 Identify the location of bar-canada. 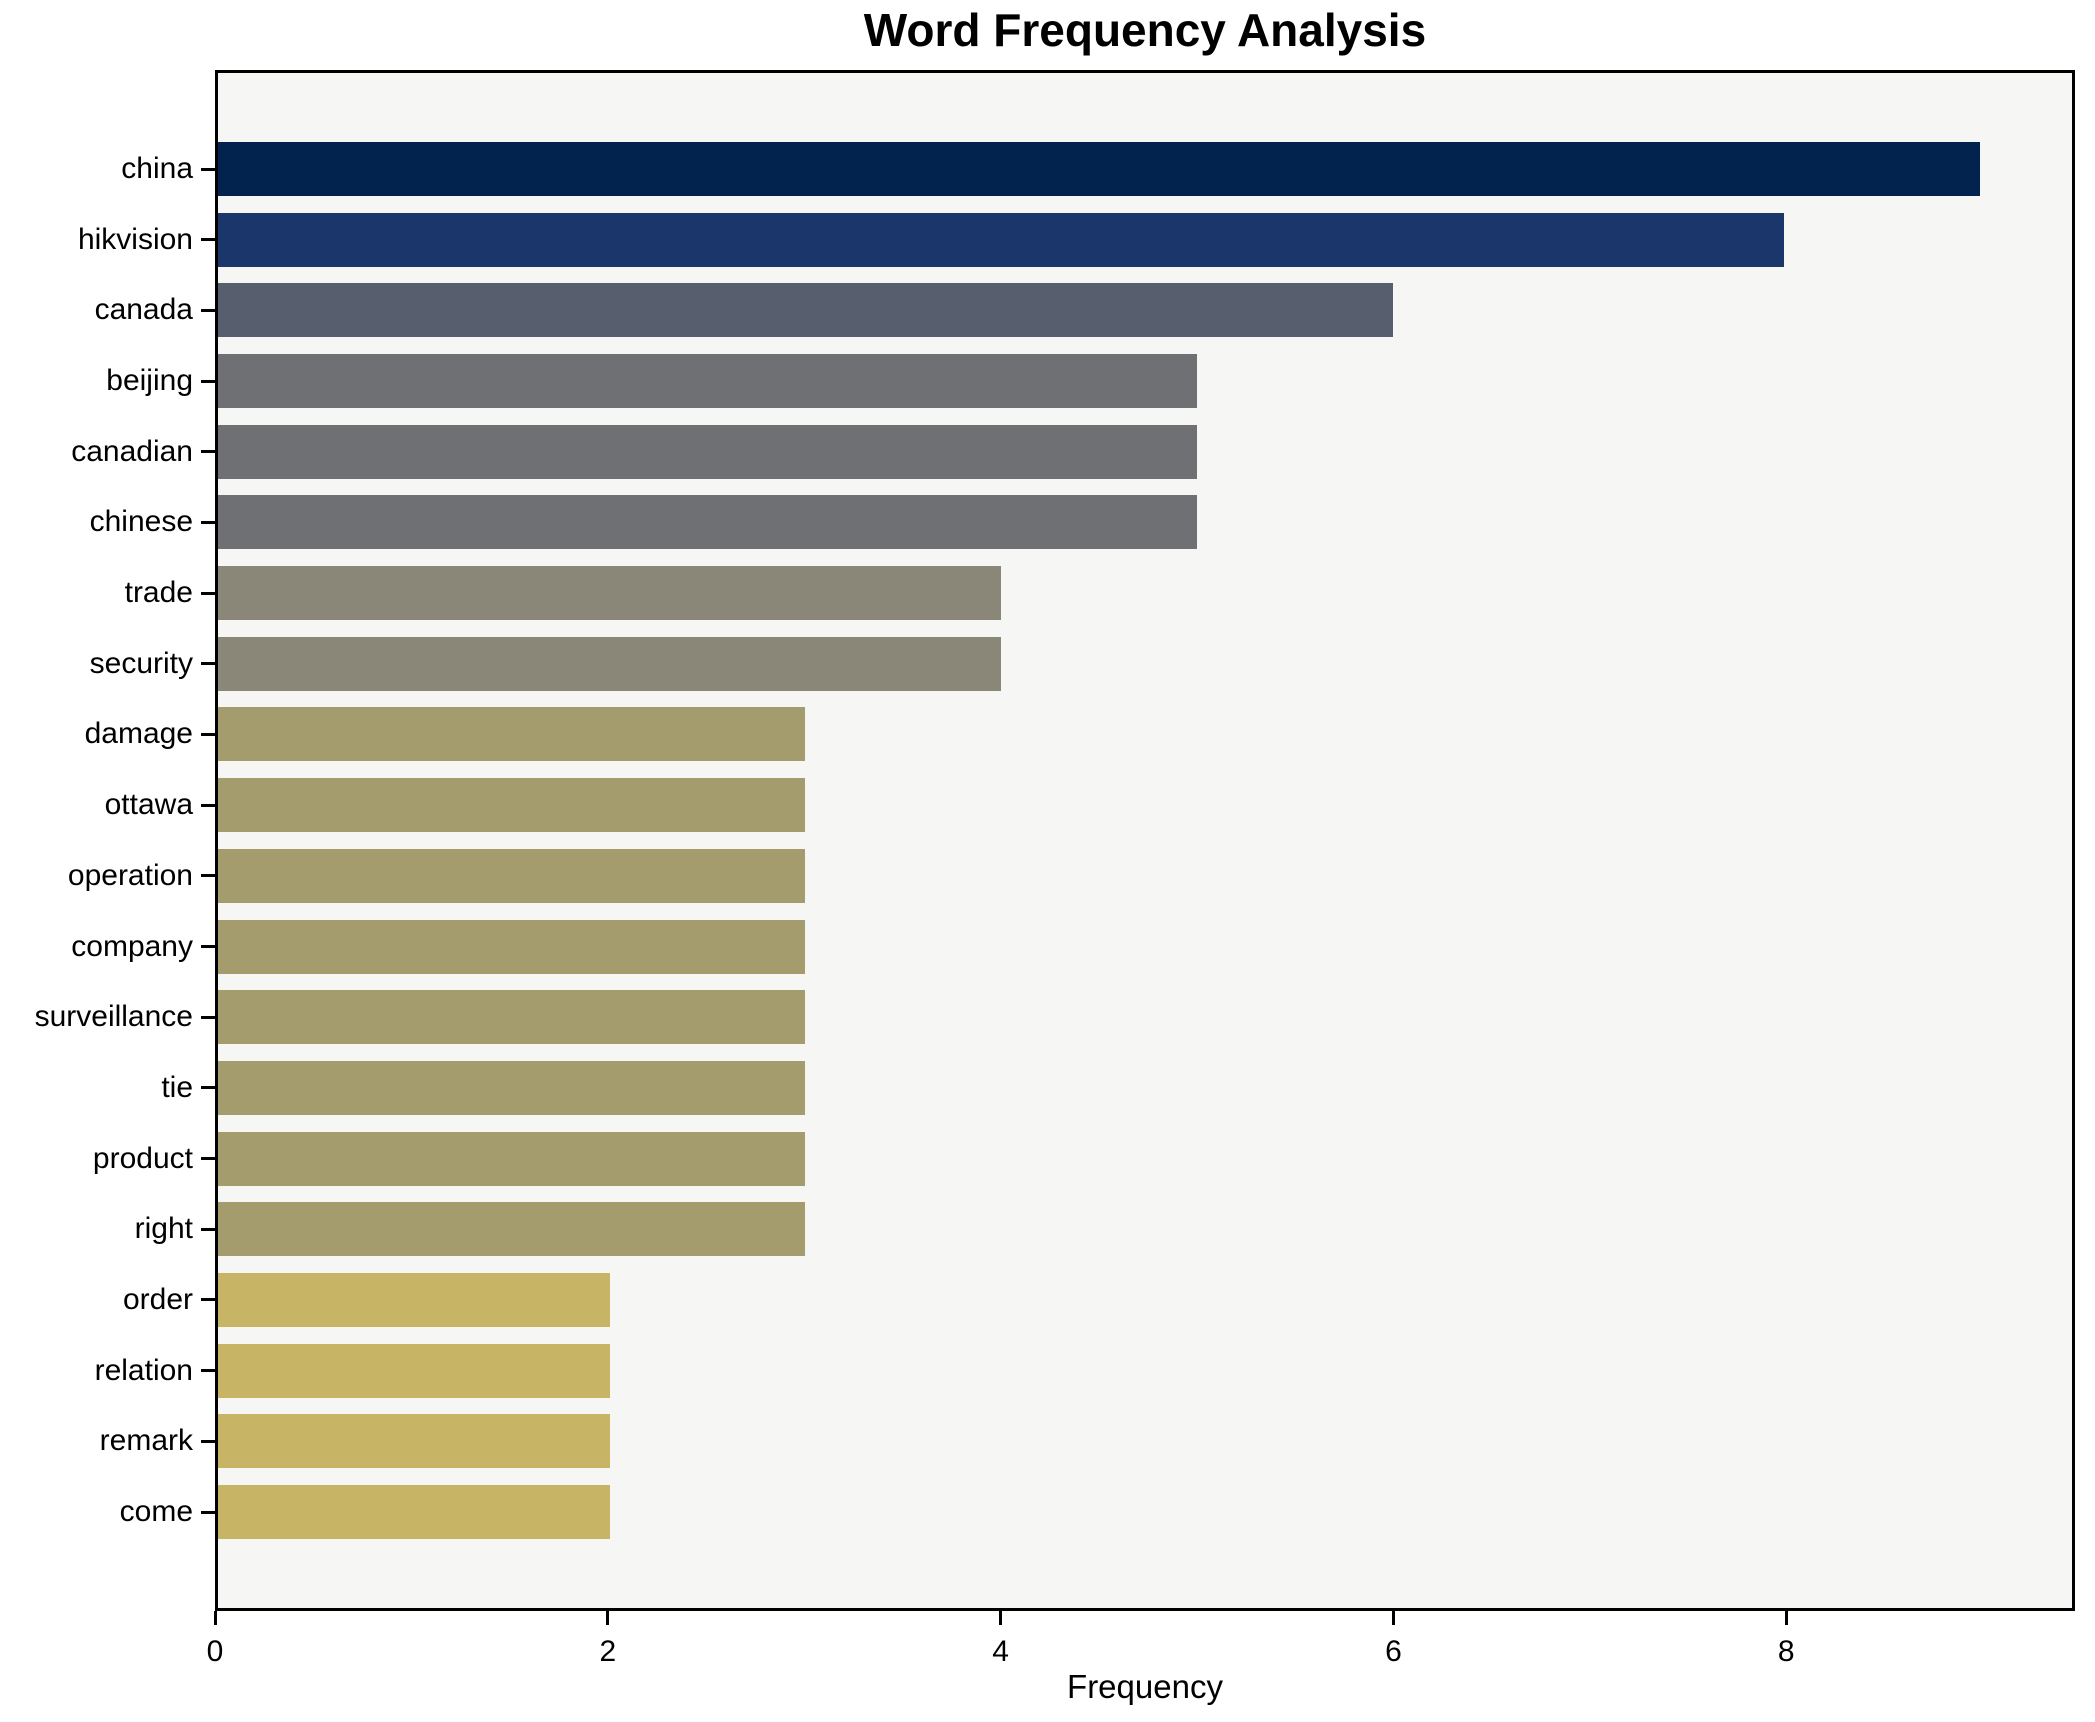
(805, 310).